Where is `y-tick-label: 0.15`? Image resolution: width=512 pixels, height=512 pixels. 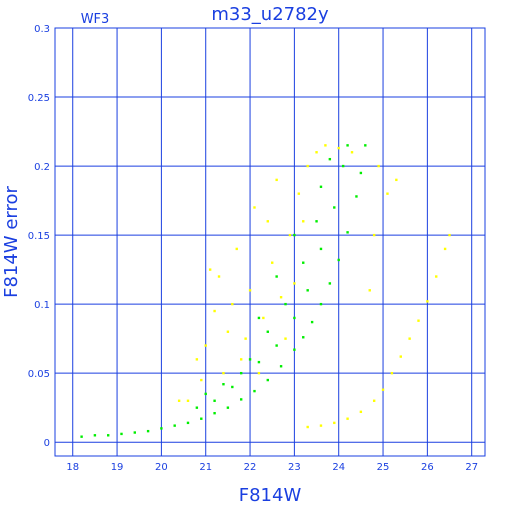
y-tick-label: 0.15 is located at coordinates (39, 236).